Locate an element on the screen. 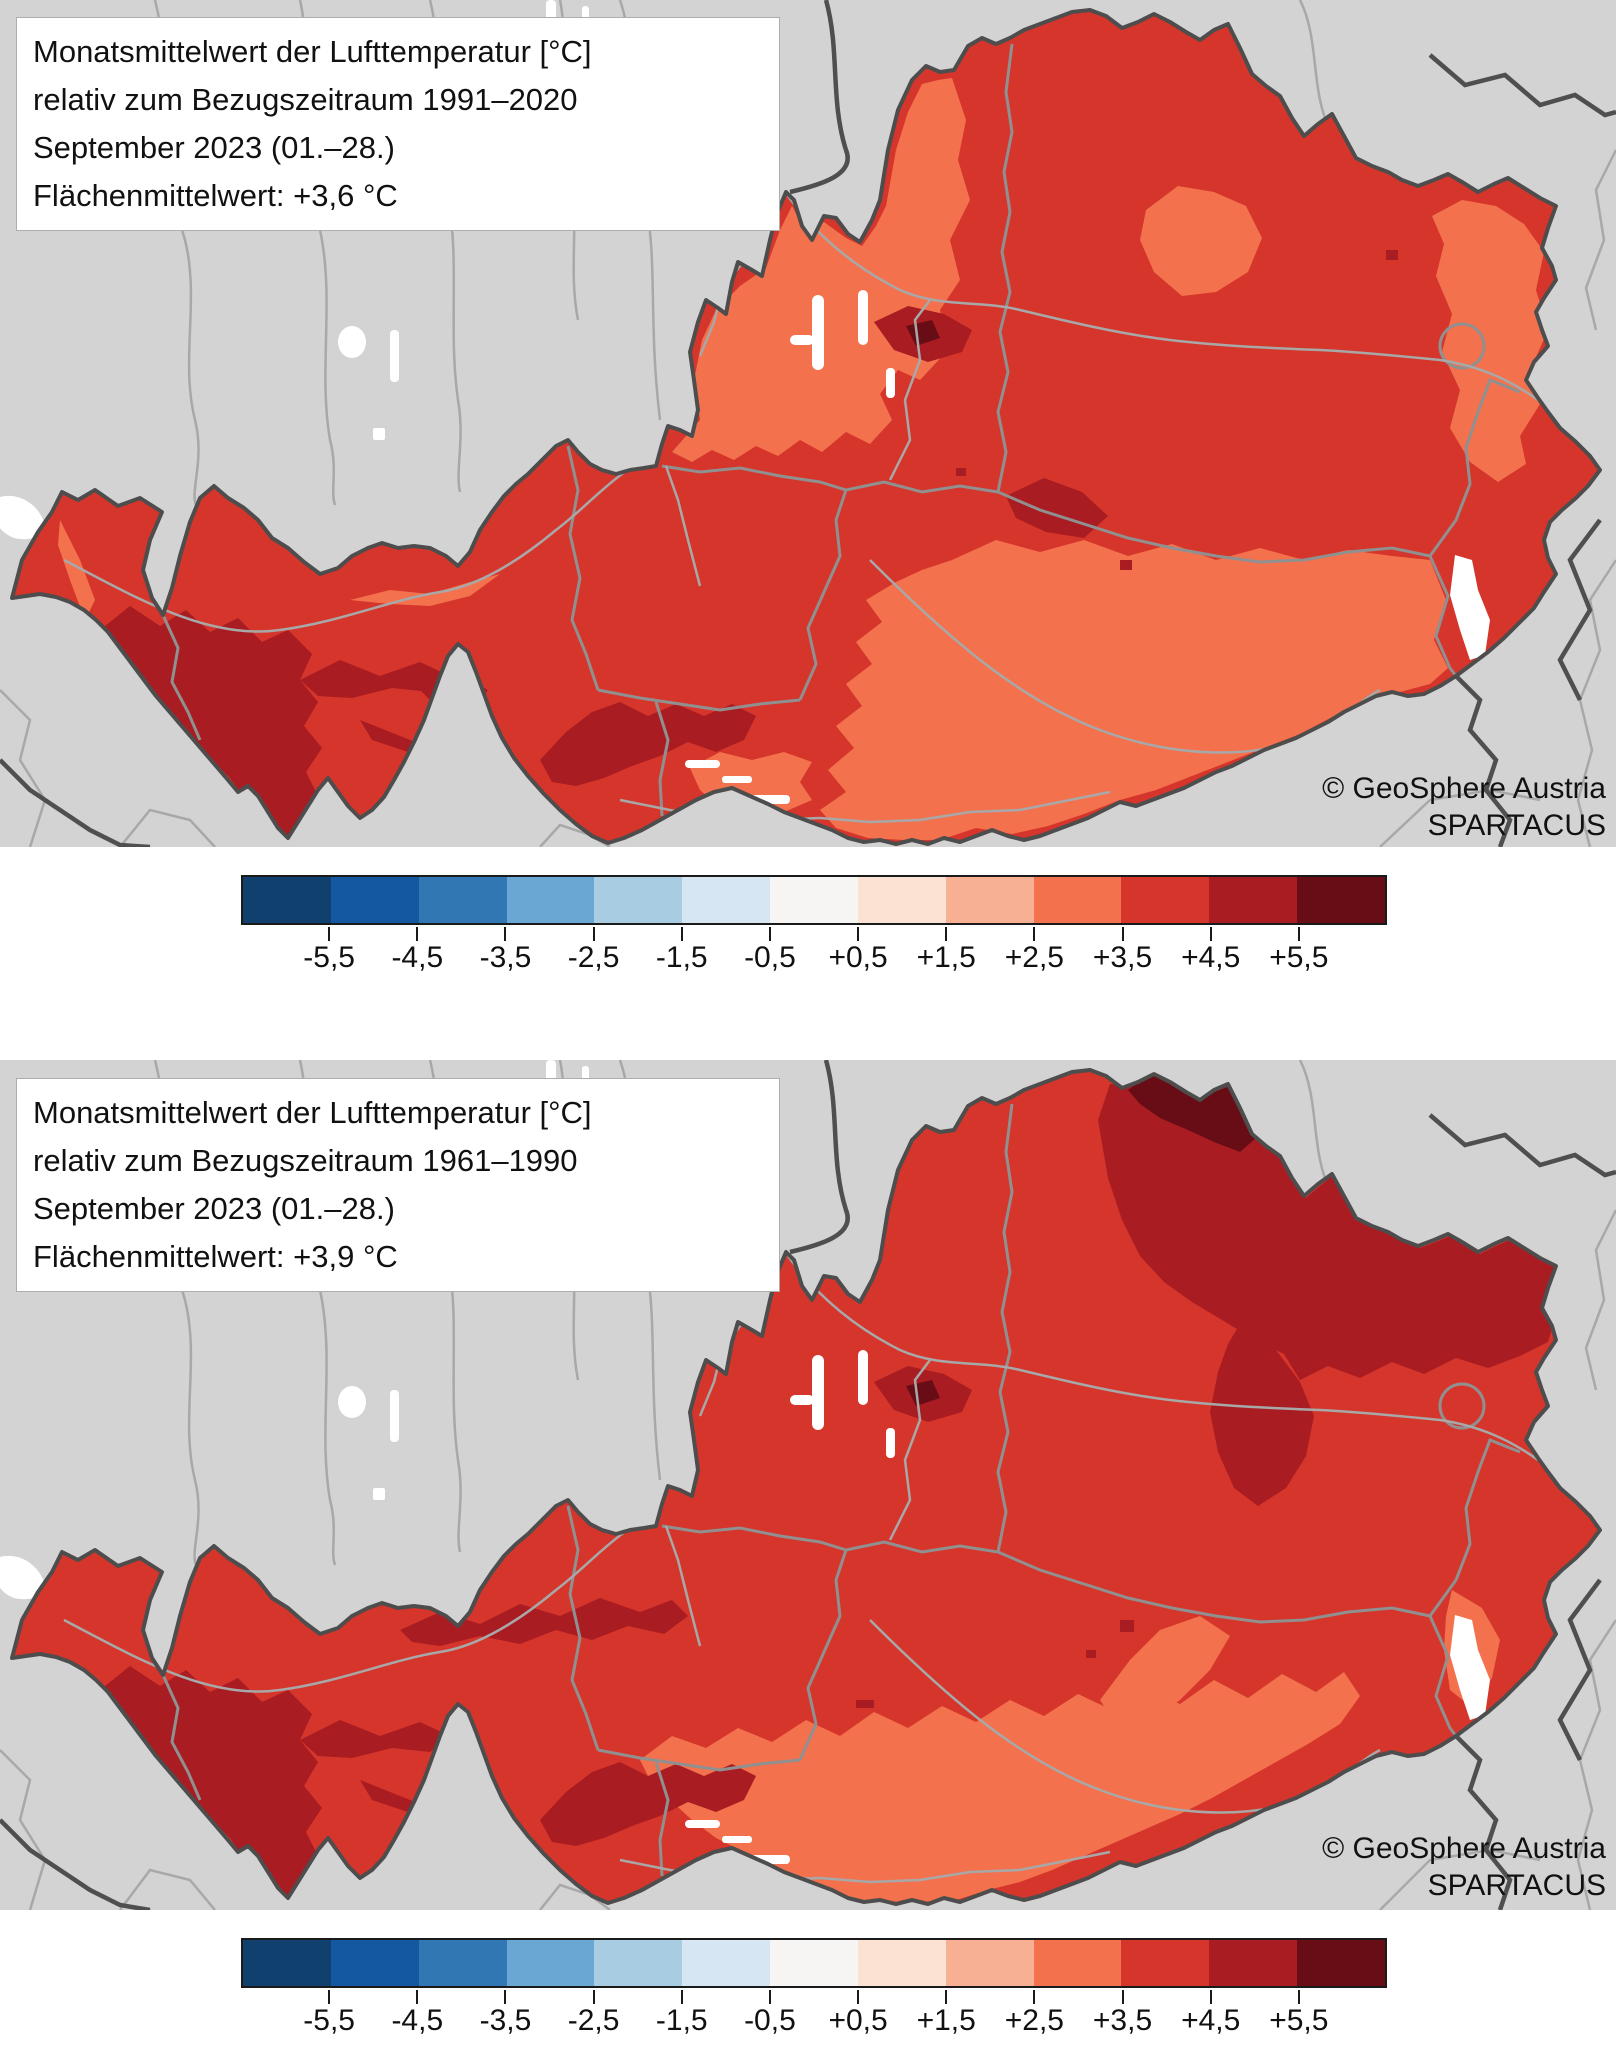 The width and height of the screenshot is (1616, 2051). colorbar-label: +0,5 is located at coordinates (858, 957).